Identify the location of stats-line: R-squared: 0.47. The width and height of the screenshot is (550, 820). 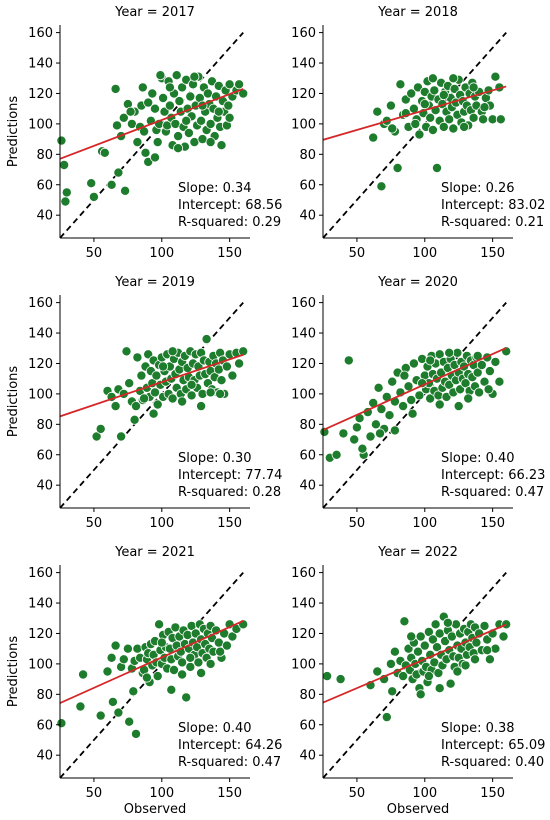
(492, 492).